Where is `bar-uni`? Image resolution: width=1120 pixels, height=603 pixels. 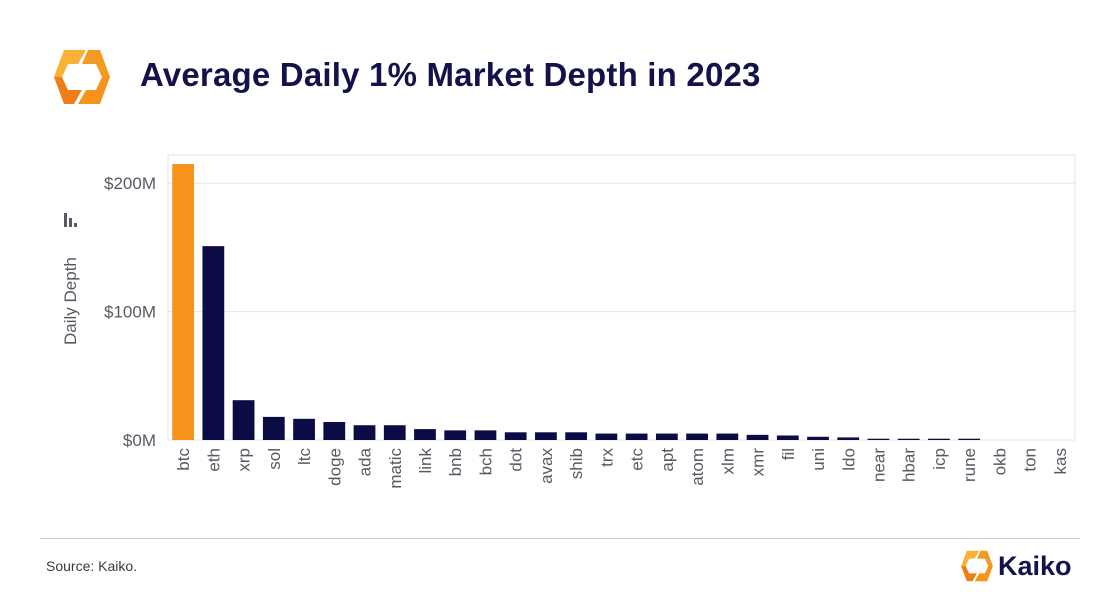
bar-uni is located at coordinates (818, 438).